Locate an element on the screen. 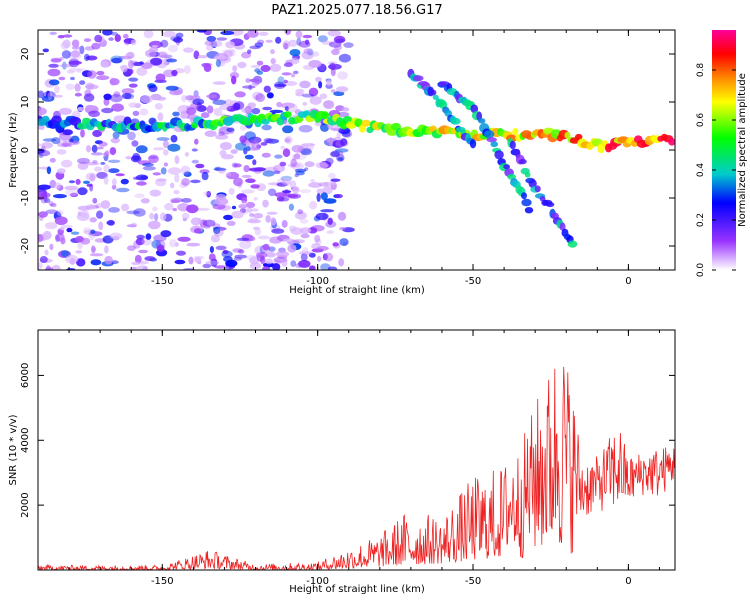 The height and width of the screenshot is (604, 750). colorbar-tick-label: 0.0 is located at coordinates (701, 270).